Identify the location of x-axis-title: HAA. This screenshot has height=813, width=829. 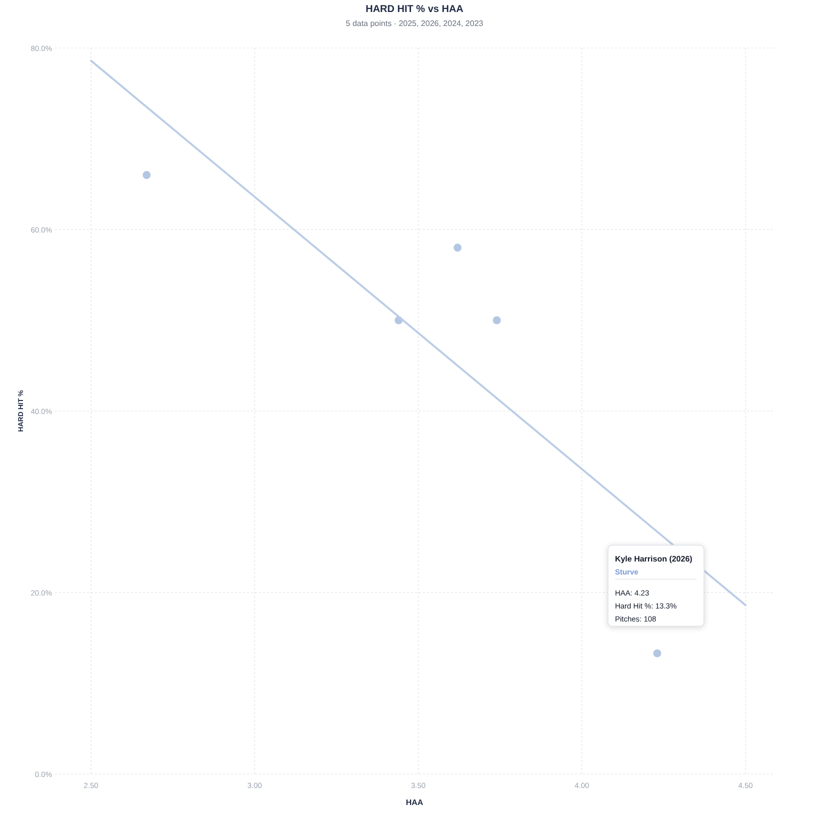
(415, 802).